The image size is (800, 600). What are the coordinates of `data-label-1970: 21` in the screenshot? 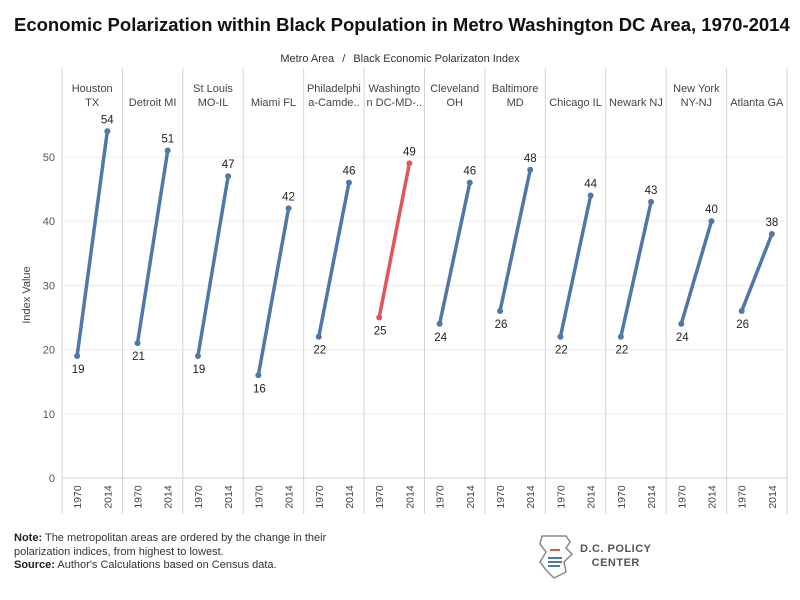 It's located at (138, 357).